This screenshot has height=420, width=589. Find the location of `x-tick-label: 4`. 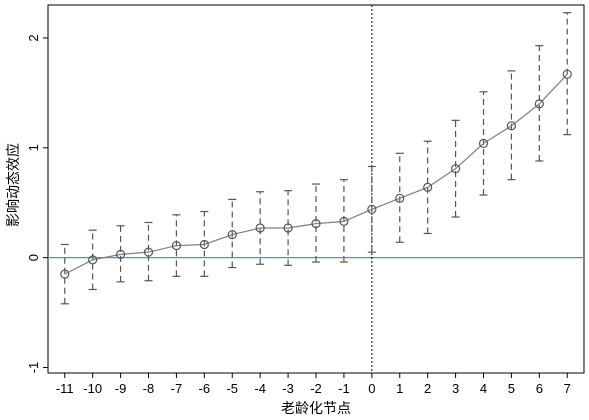

x-tick-label: 4 is located at coordinates (483, 388).